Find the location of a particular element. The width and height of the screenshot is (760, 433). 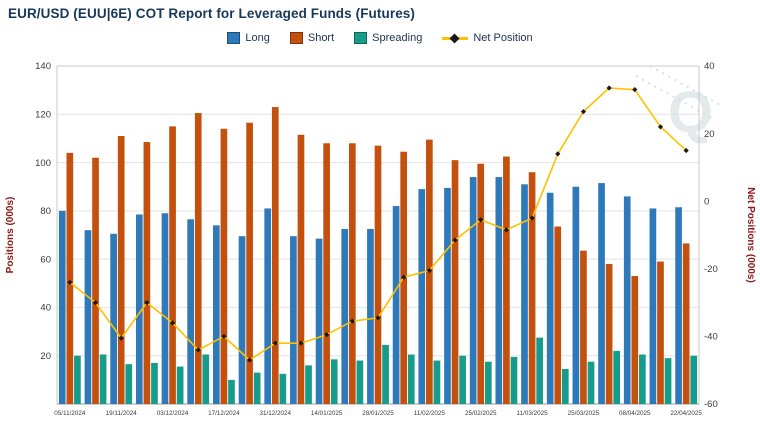

right-axis-tick: 40 is located at coordinates (709, 66).